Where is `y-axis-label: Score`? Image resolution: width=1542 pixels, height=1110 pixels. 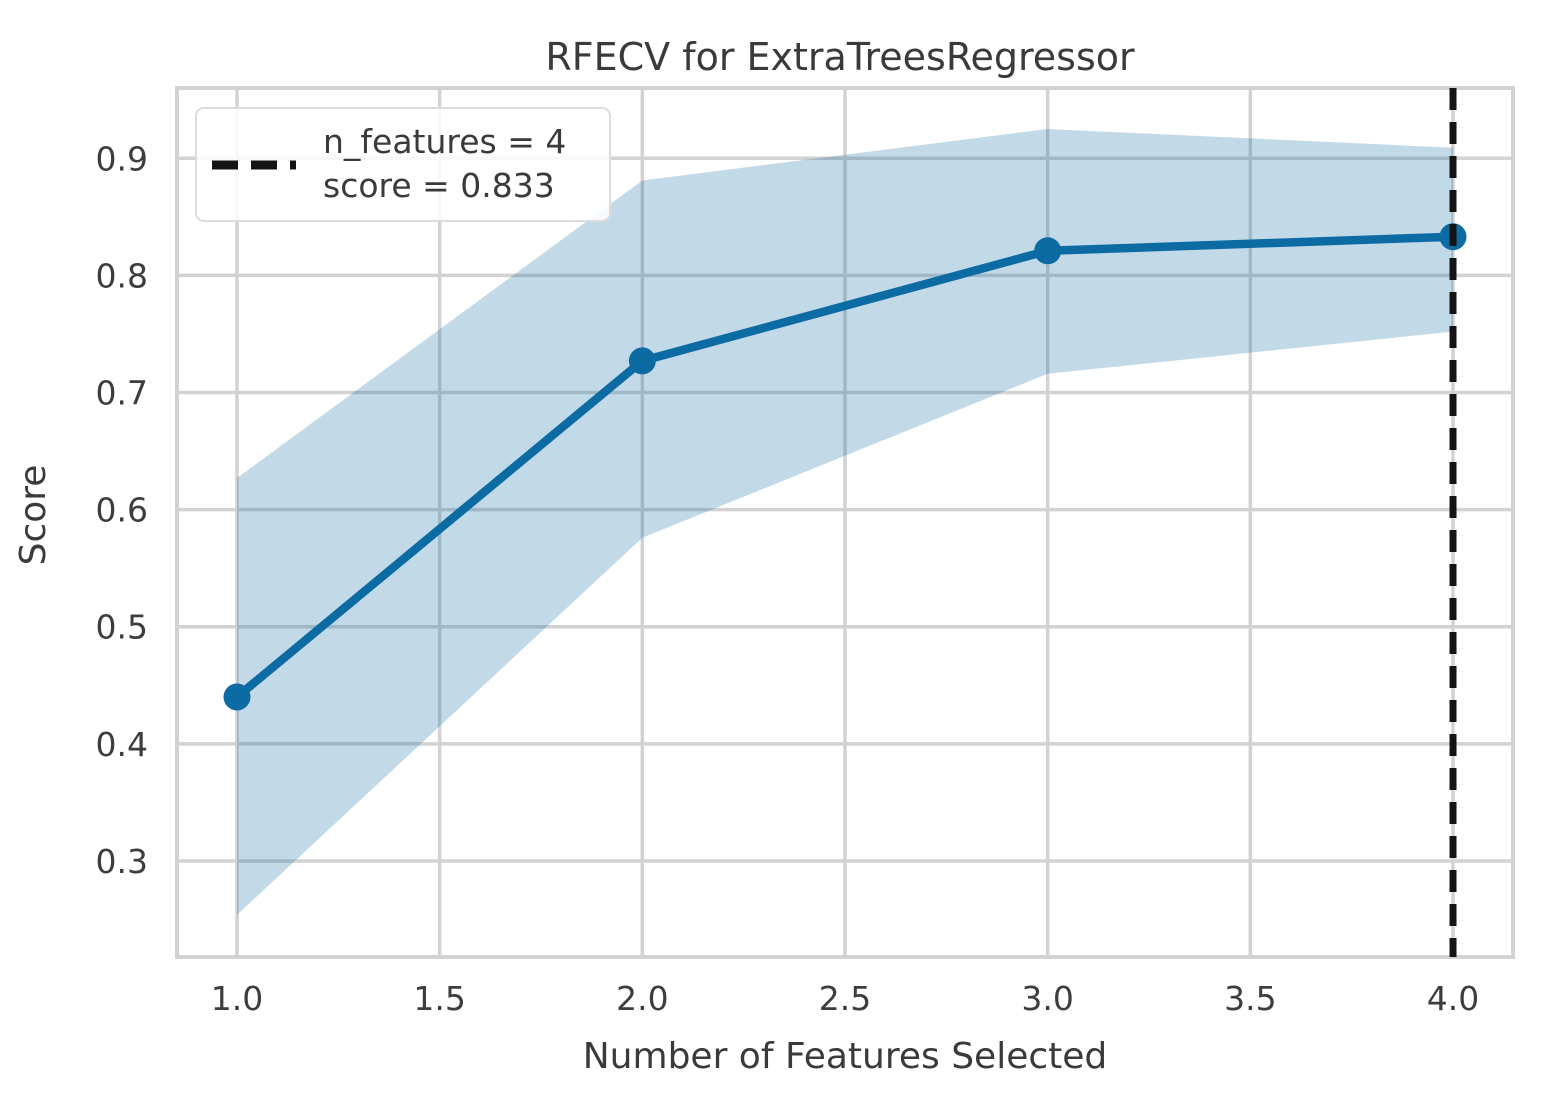
y-axis-label: Score is located at coordinates (33, 515).